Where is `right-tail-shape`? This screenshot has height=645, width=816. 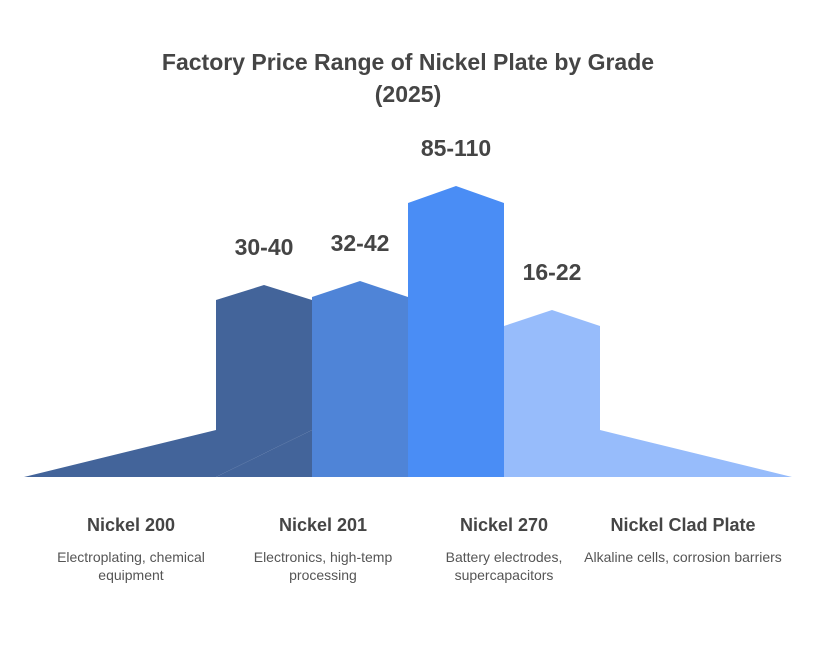
right-tail-shape is located at coordinates (696, 453).